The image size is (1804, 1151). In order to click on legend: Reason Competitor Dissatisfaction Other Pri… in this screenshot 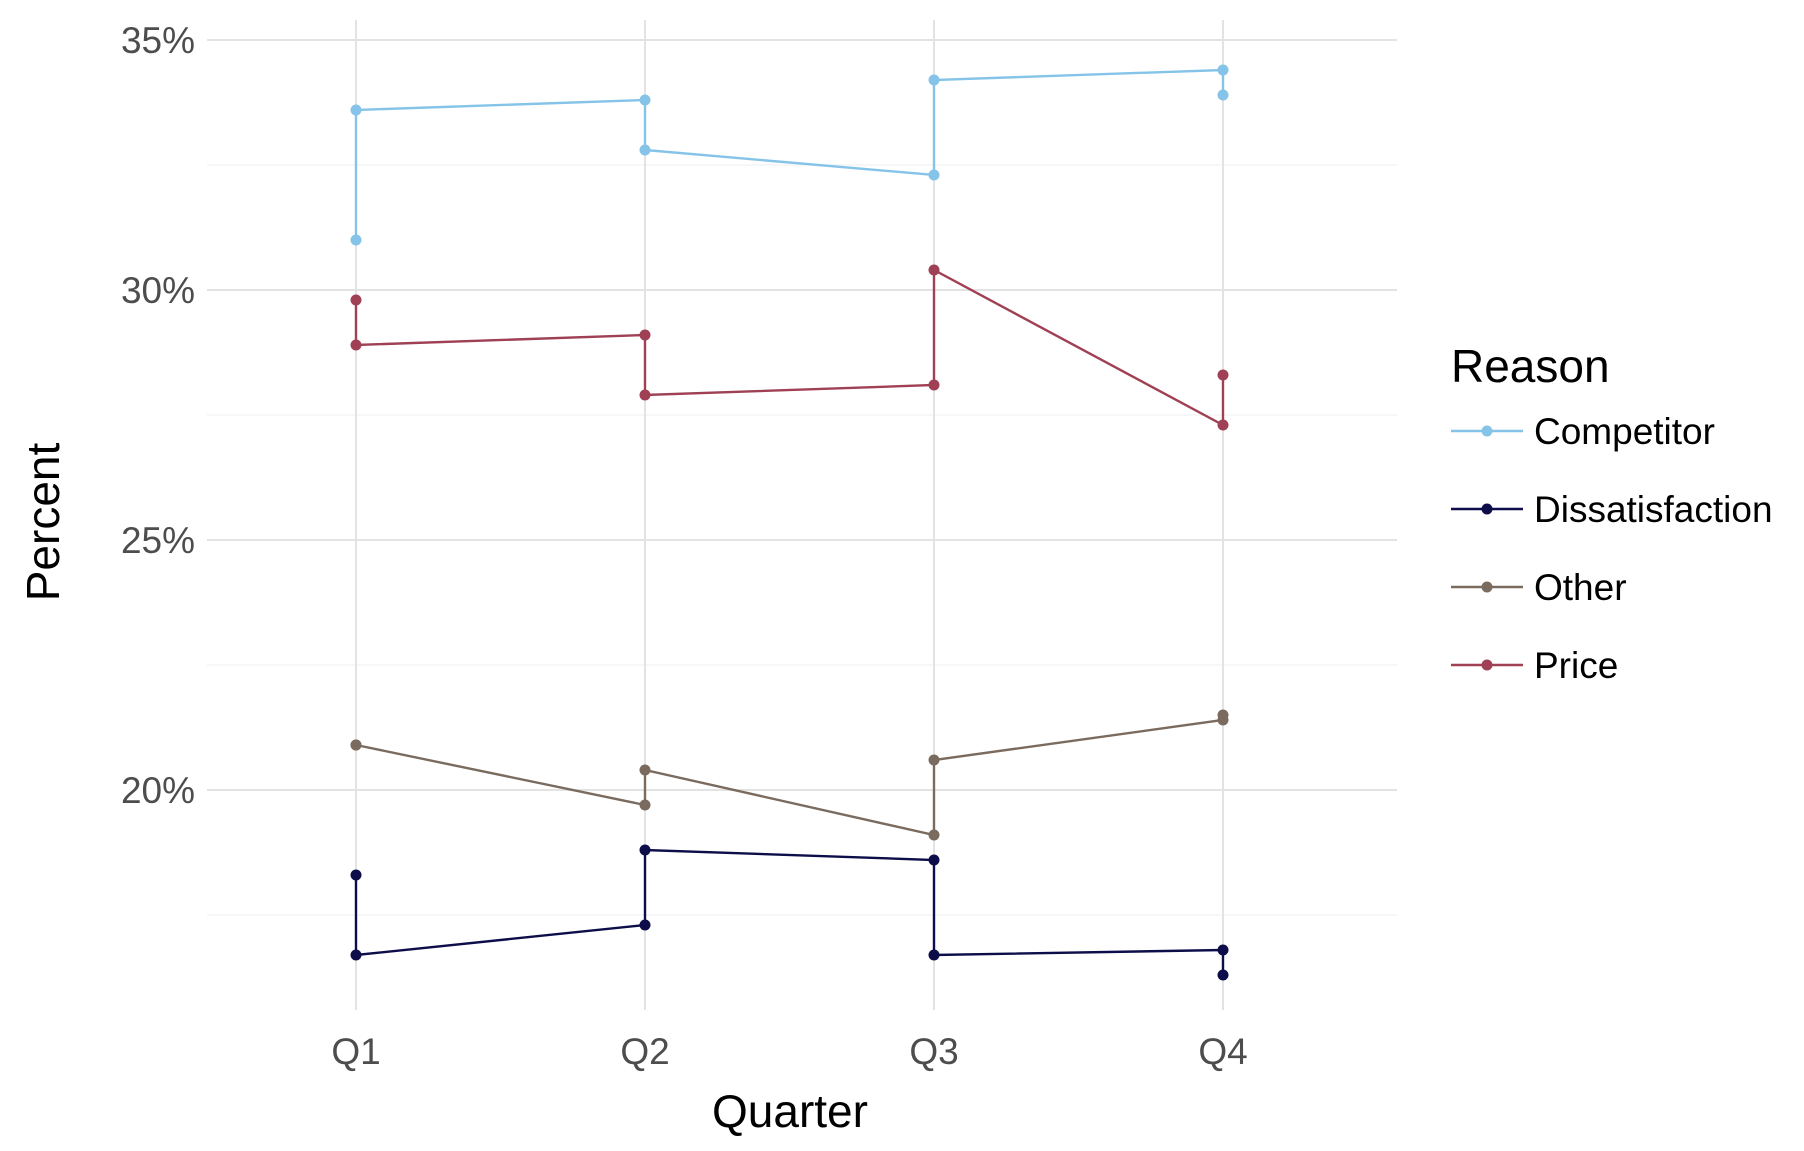, I will do `click(1612, 513)`.